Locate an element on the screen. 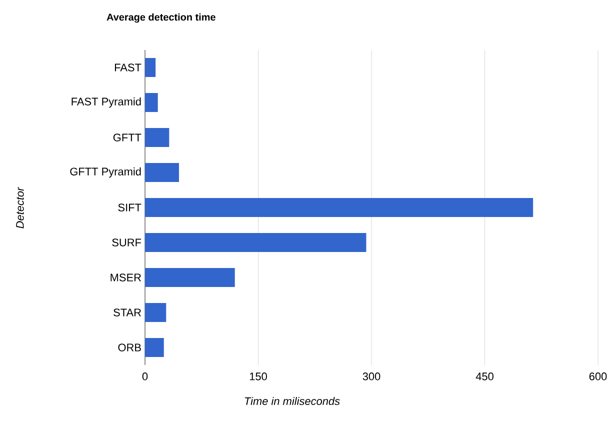  x-tick-label: 600 is located at coordinates (598, 376).